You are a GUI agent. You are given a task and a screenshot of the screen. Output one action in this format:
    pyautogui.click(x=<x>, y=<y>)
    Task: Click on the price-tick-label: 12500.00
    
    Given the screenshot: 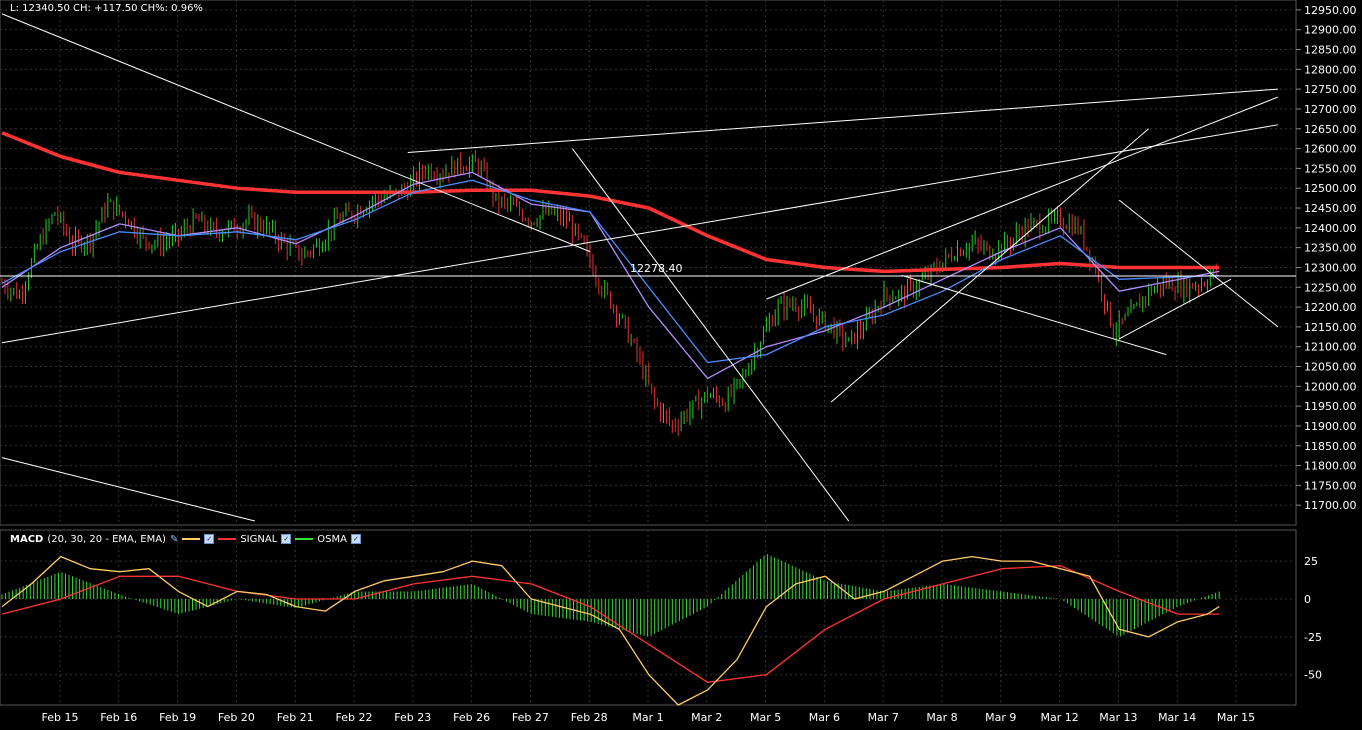 What is the action you would take?
    pyautogui.click(x=1330, y=188)
    